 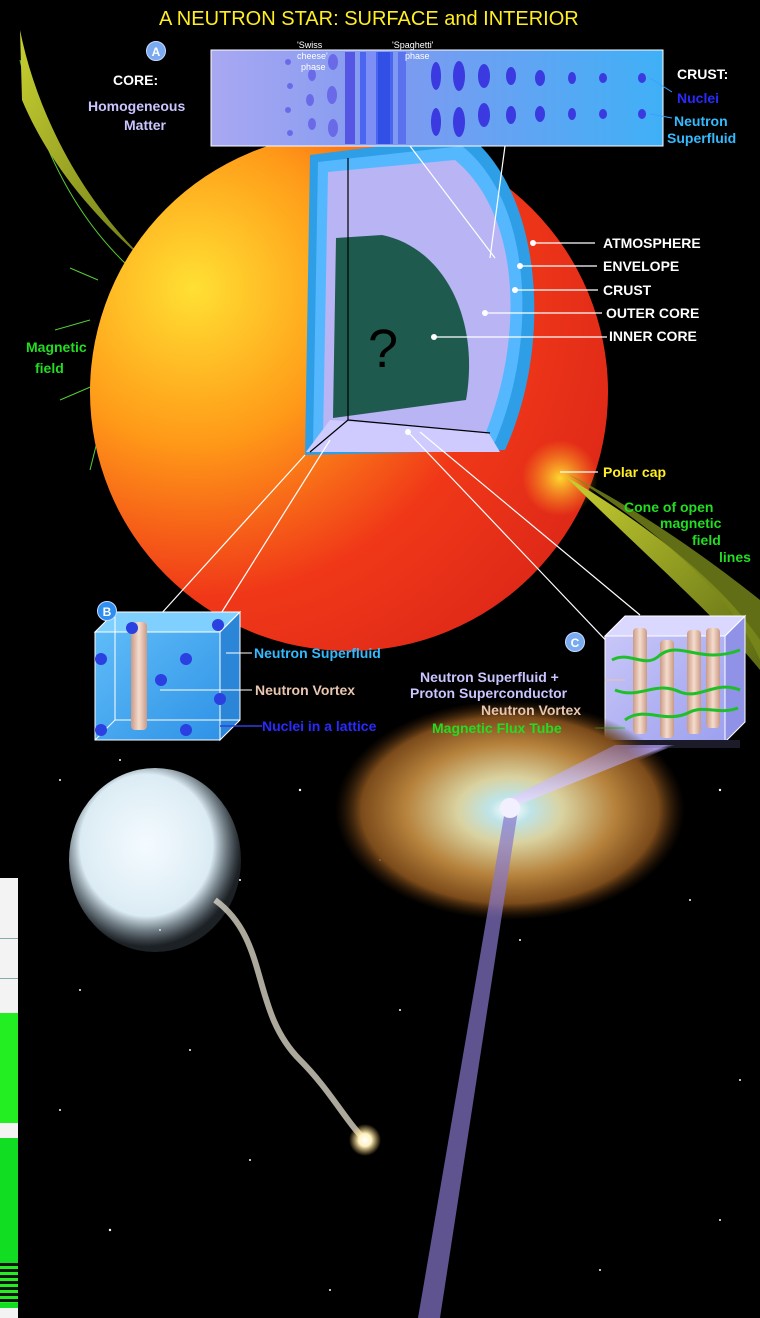 I want to click on layer-atmosphere: ATMOSPHERE, so click(x=652, y=243).